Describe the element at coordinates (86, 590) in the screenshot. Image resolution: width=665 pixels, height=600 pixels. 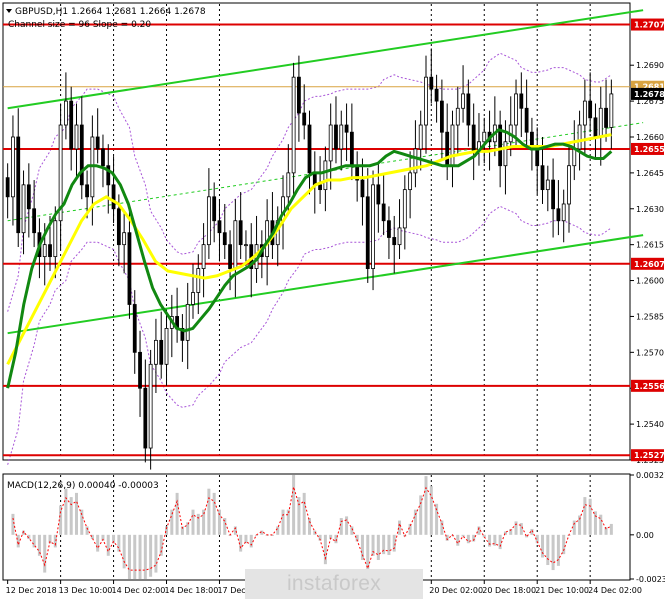
I see `time-label: 13 Dec 10:00` at that location.